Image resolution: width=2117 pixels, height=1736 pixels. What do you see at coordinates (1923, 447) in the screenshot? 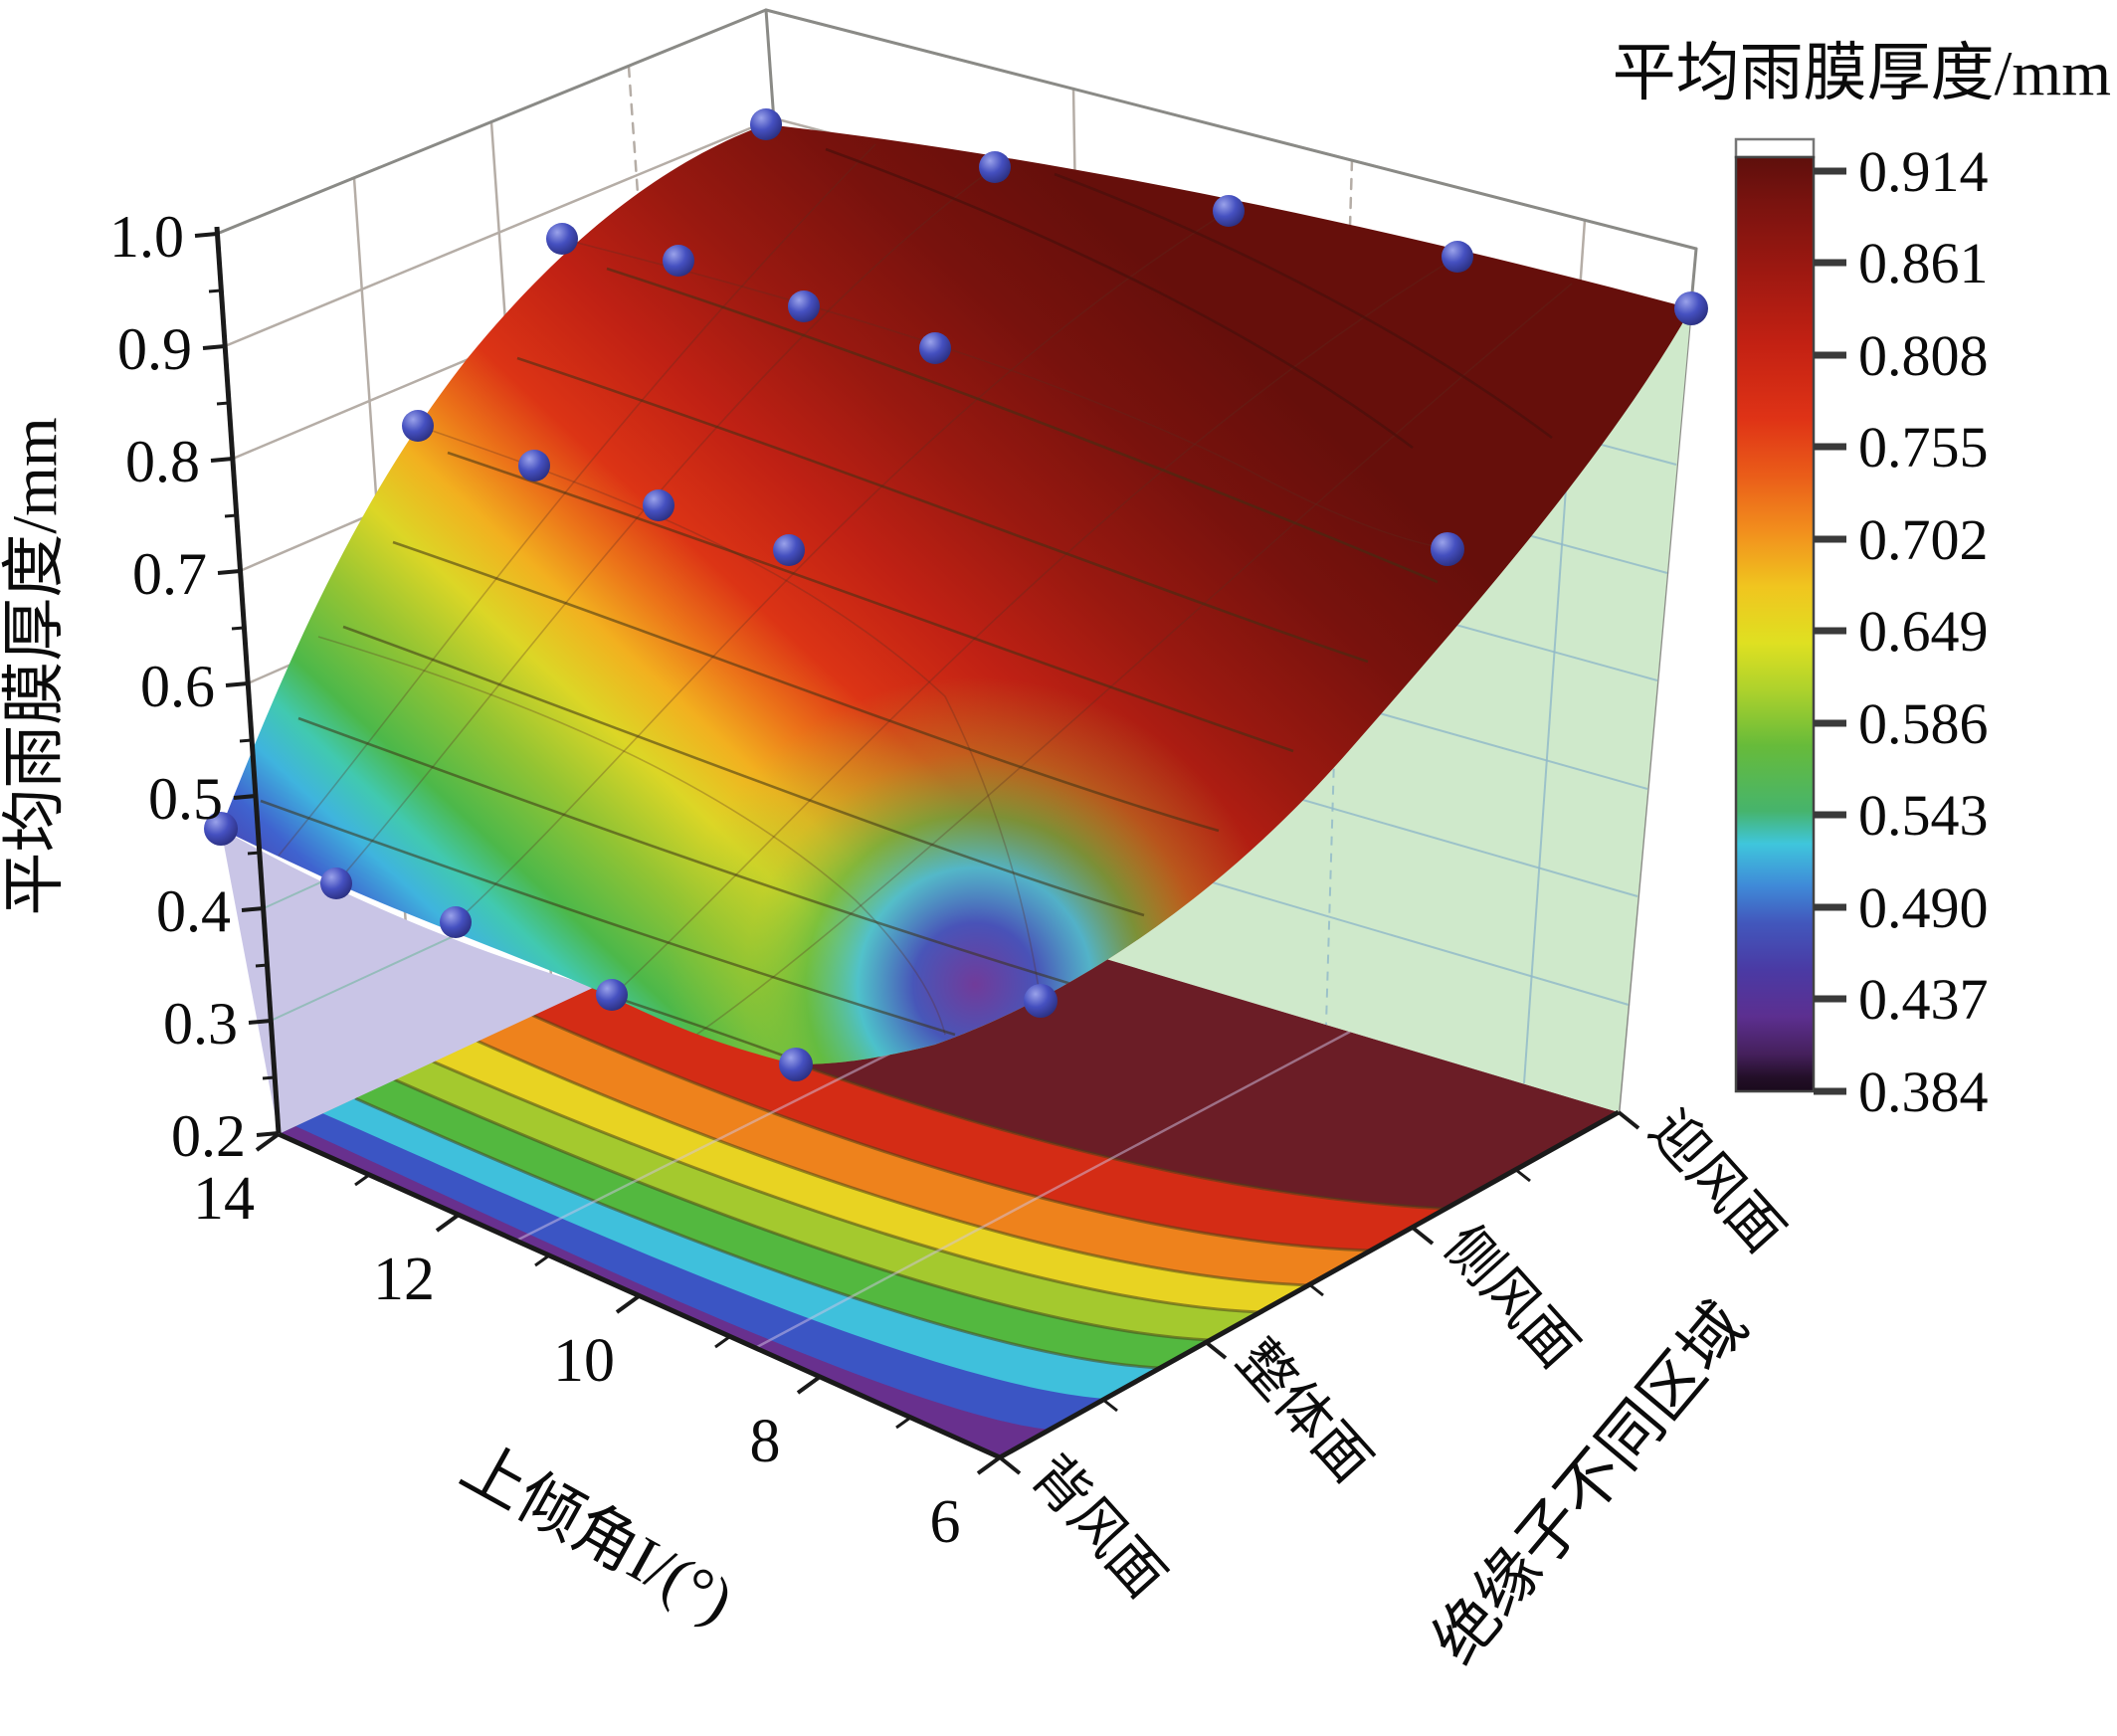
I see `colorbar-tick-label: 0.755` at bounding box center [1923, 447].